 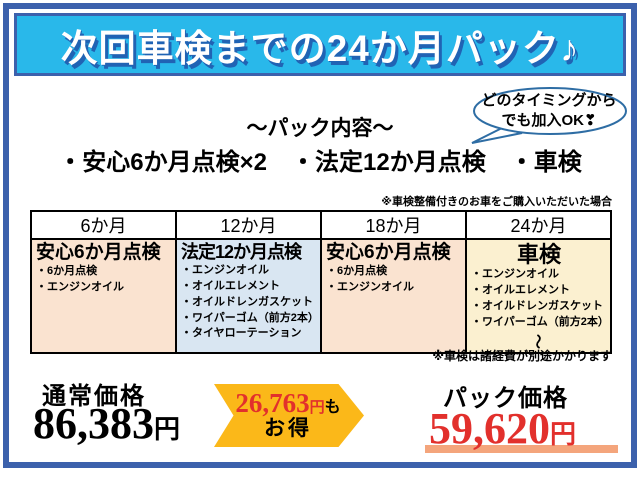 What do you see at coordinates (94, 396) in the screenshot?
I see `normal-price-label: 通常価格` at bounding box center [94, 396].